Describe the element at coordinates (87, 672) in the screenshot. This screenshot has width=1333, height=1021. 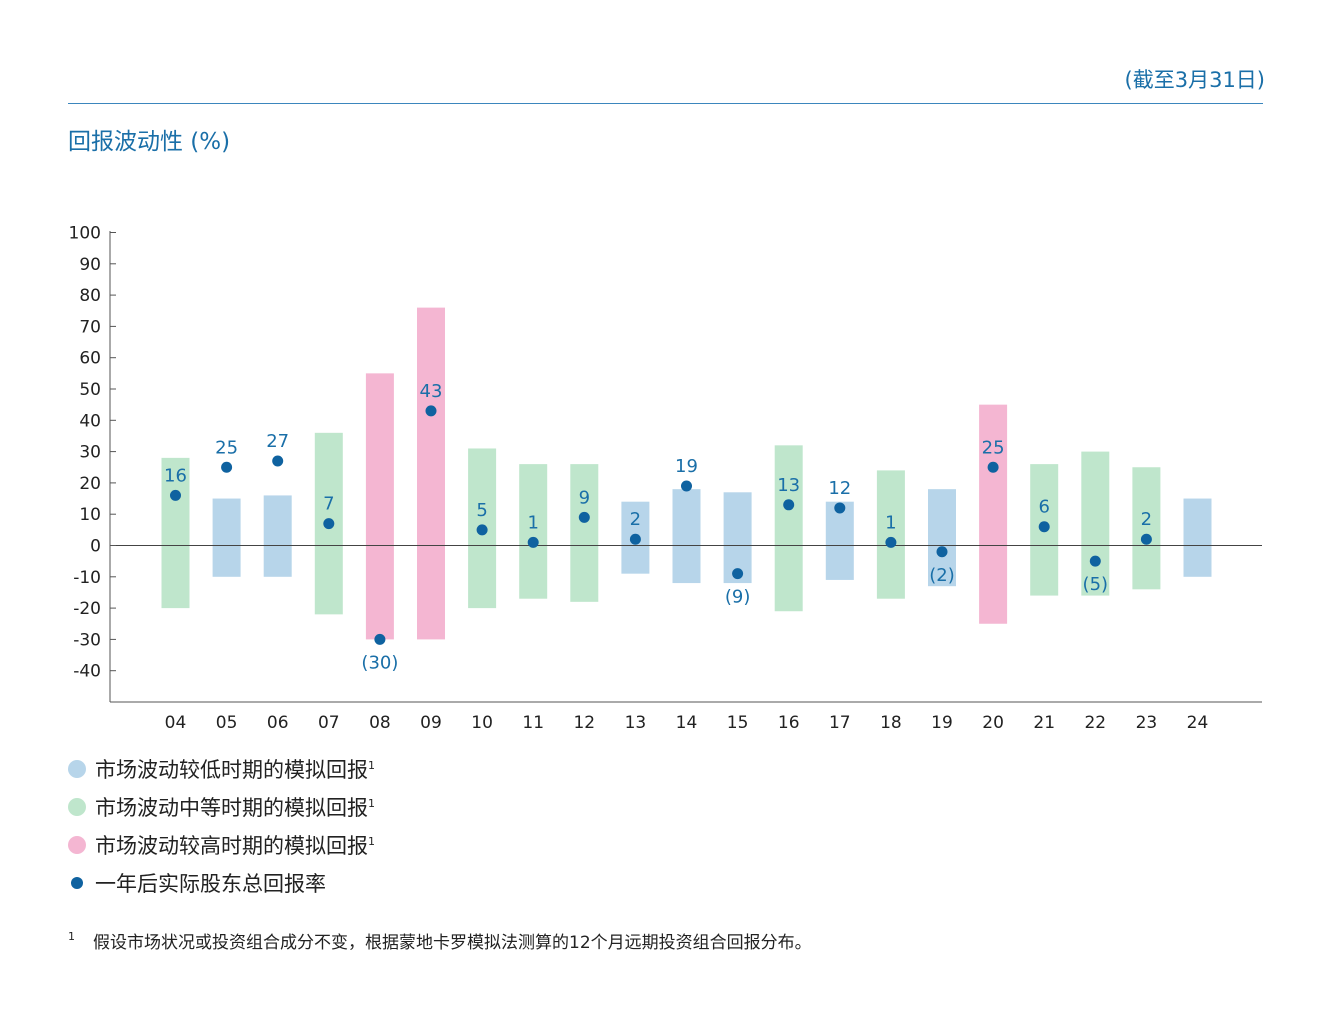
I see `y-tick-label--40: -40` at that location.